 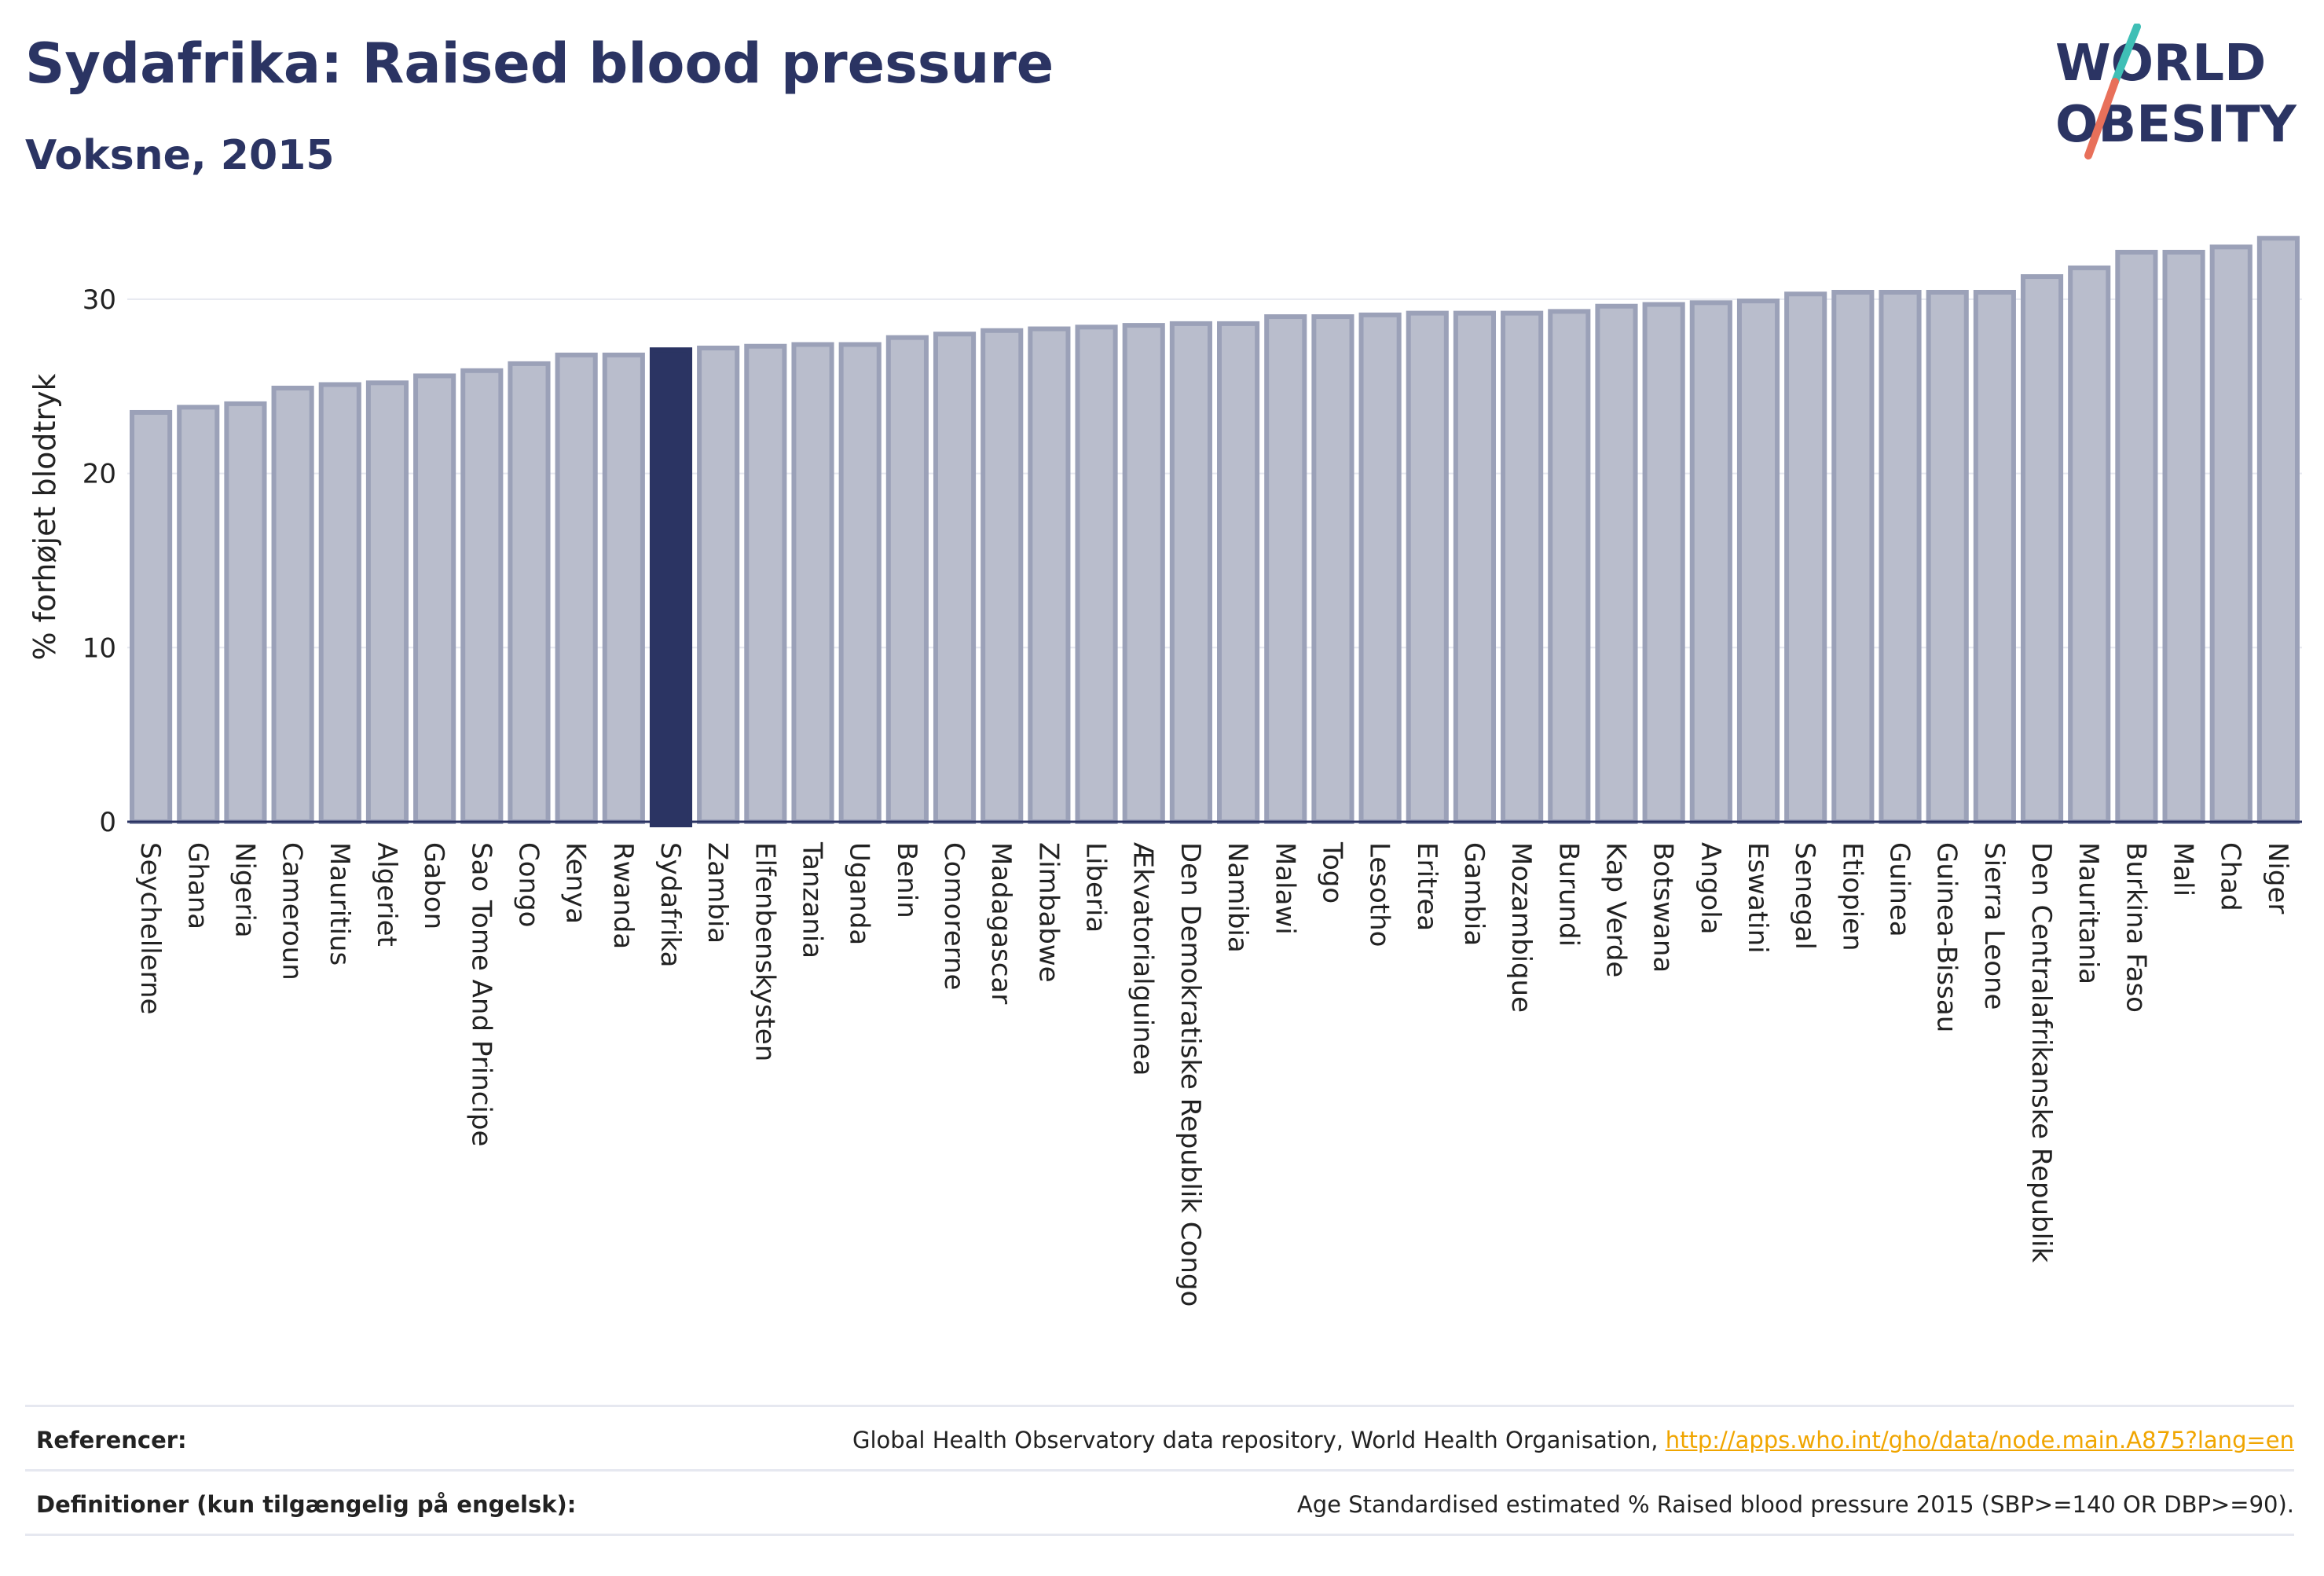 What do you see at coordinates (576, 883) in the screenshot?
I see `x-tick-label: Kenya` at bounding box center [576, 883].